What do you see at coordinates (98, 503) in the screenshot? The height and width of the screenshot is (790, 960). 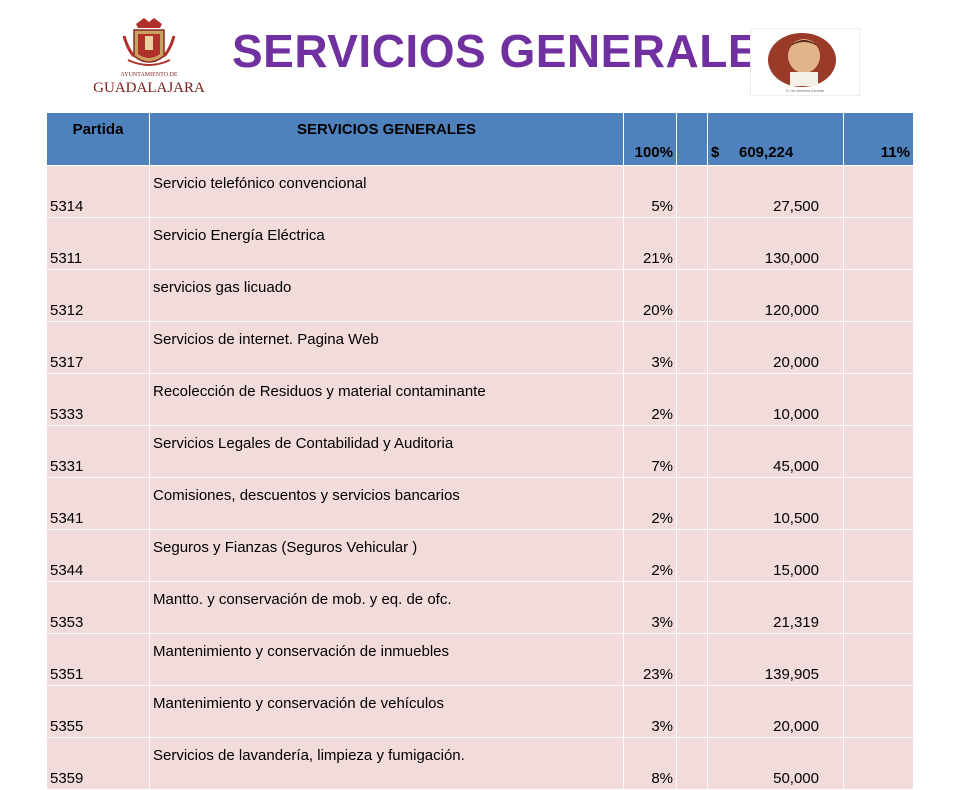 I see `row-code: 5341` at bounding box center [98, 503].